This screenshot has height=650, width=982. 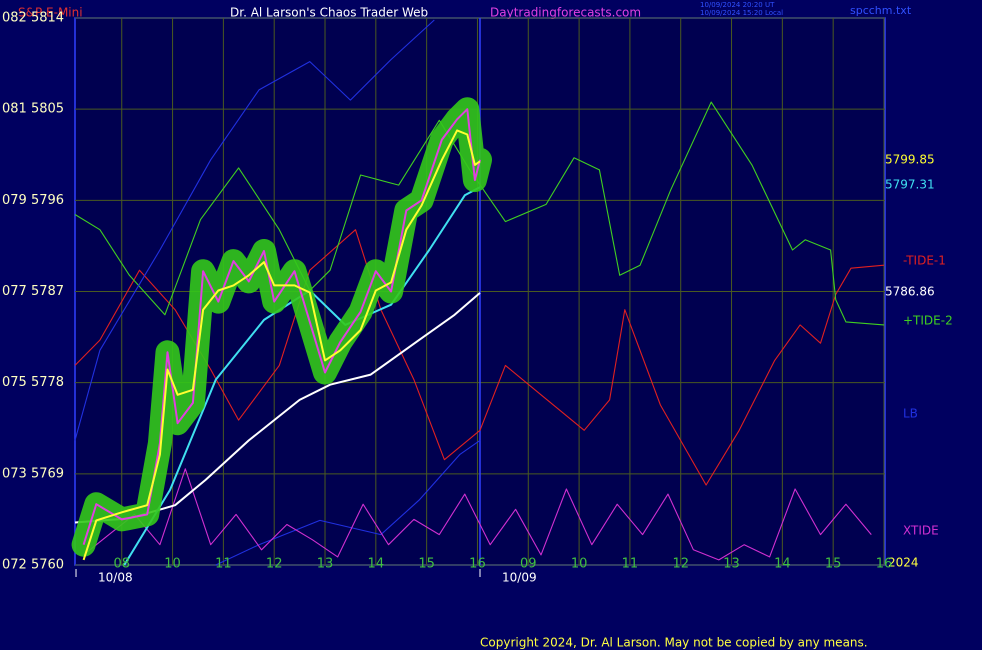 I want to click on y-tick-label: 075 5778, so click(x=33, y=382).